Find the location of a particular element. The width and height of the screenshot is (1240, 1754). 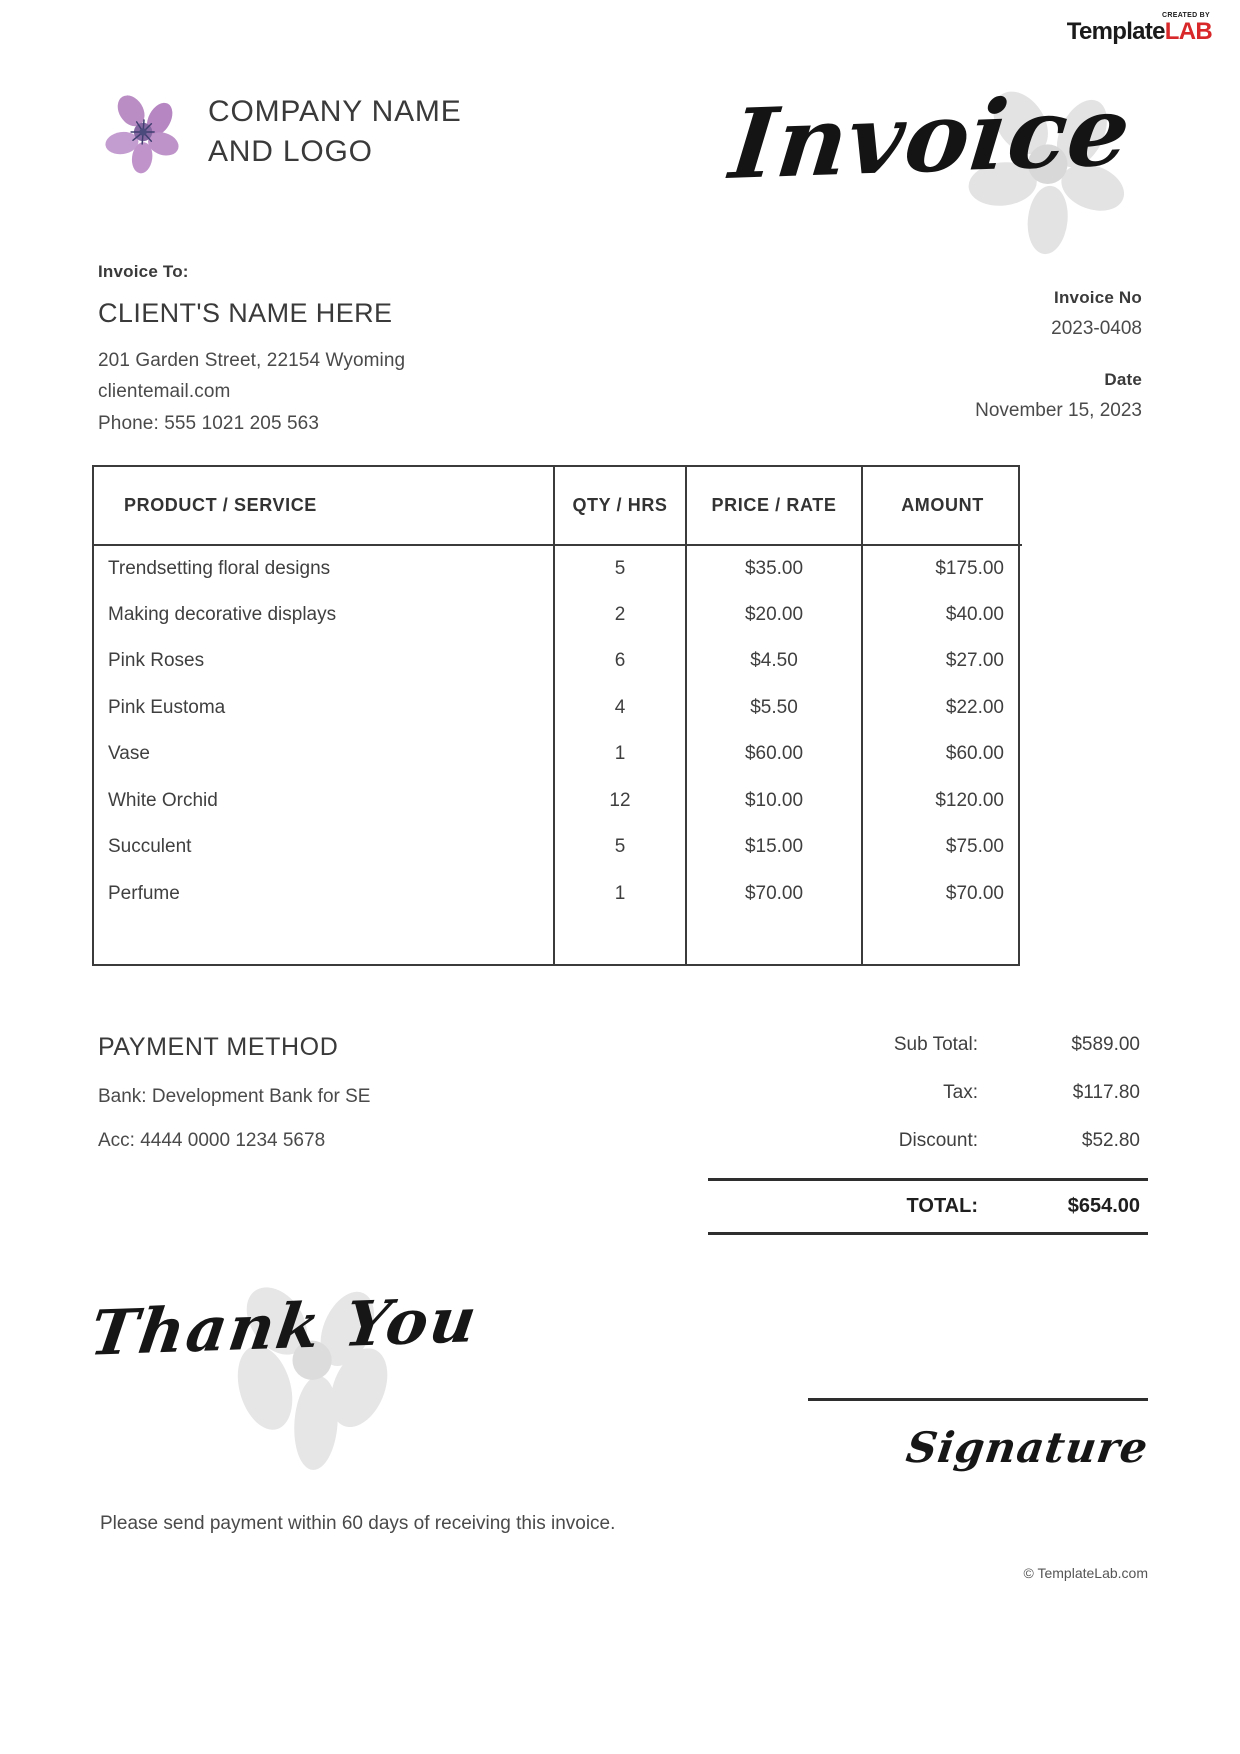

cell-price: $20.00 is located at coordinates (774, 614).